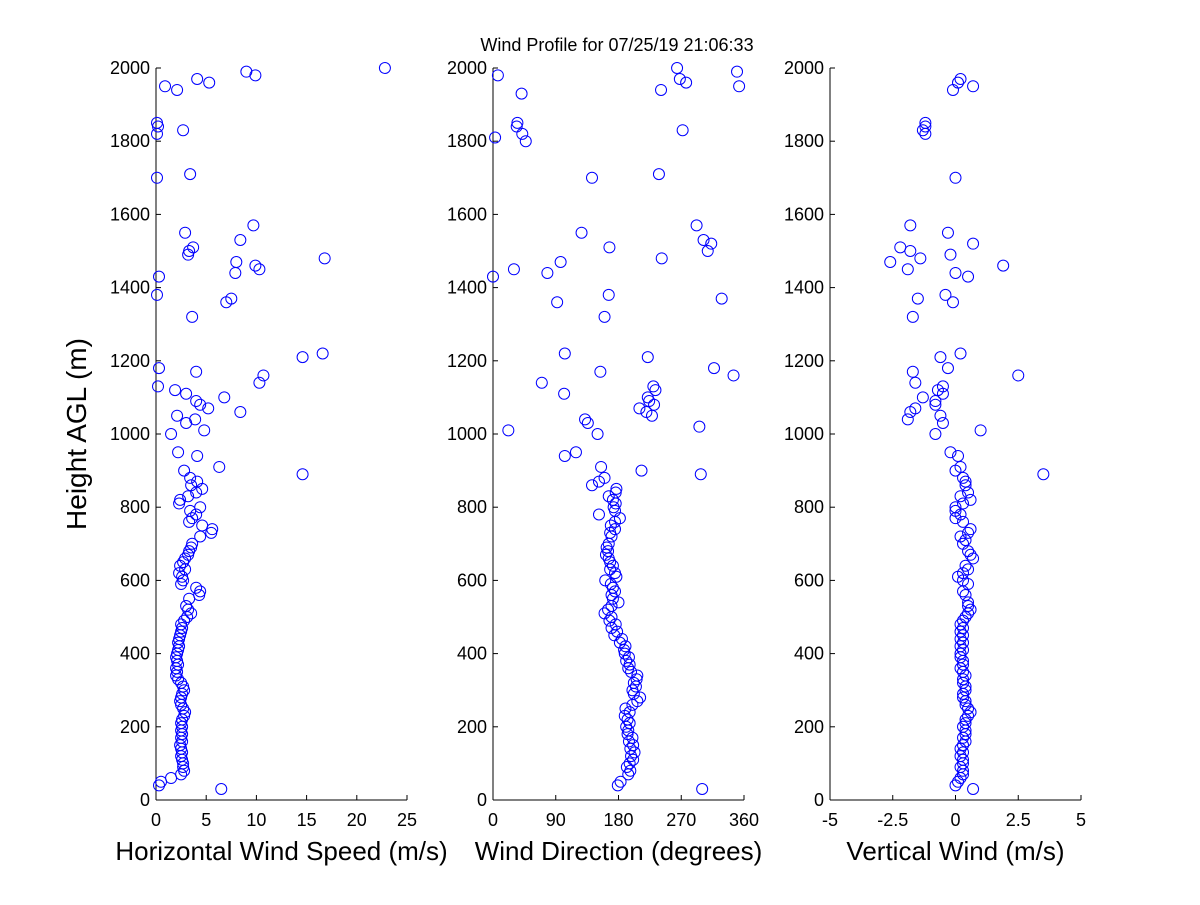 The image size is (1200, 905). I want to click on x-tick-label: 180, so click(618, 820).